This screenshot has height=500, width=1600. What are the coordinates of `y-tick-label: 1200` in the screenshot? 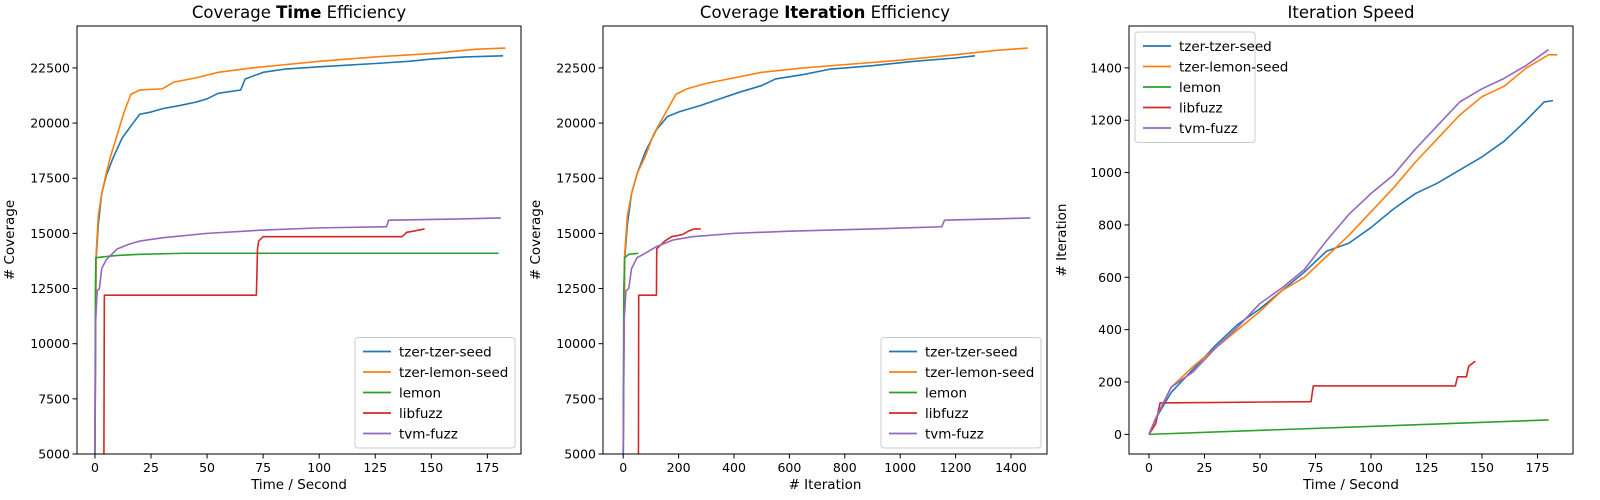 It's located at (1106, 120).